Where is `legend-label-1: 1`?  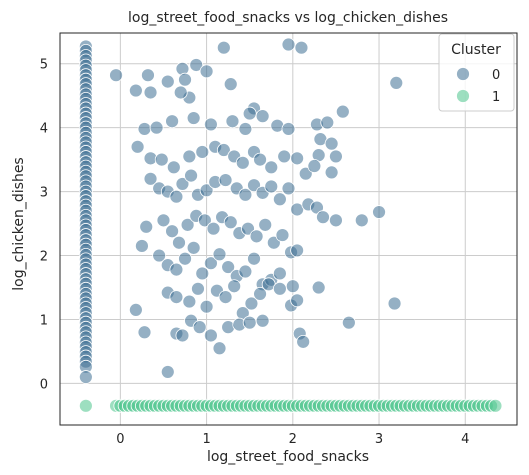 legend-label-1: 1 is located at coordinates (496, 97).